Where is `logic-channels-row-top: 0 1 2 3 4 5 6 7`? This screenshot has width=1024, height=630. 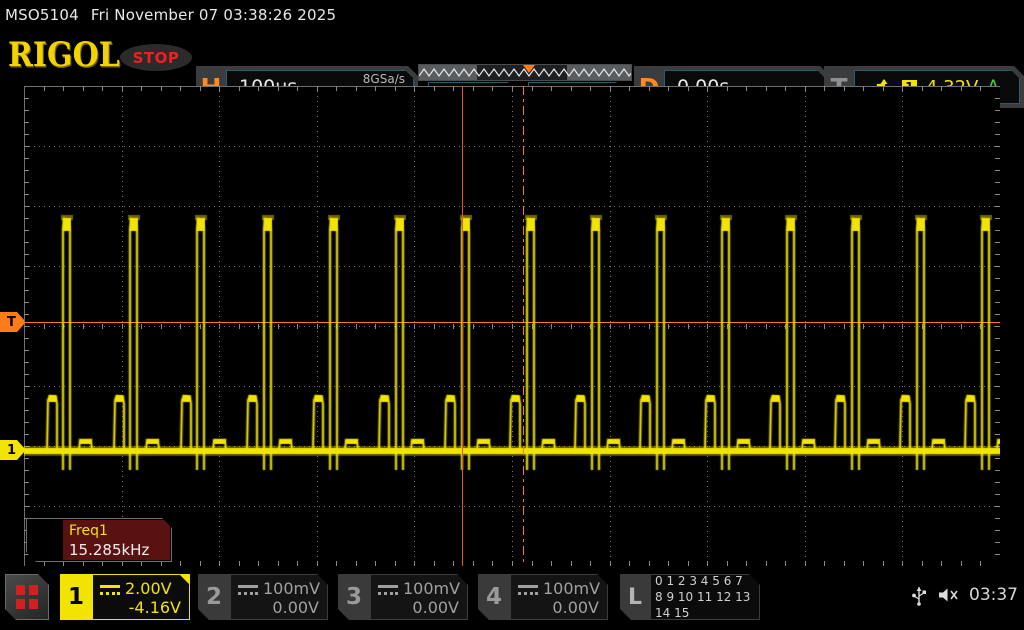
logic-channels-row-top: 0 1 2 3 4 5 6 7 is located at coordinates (699, 581).